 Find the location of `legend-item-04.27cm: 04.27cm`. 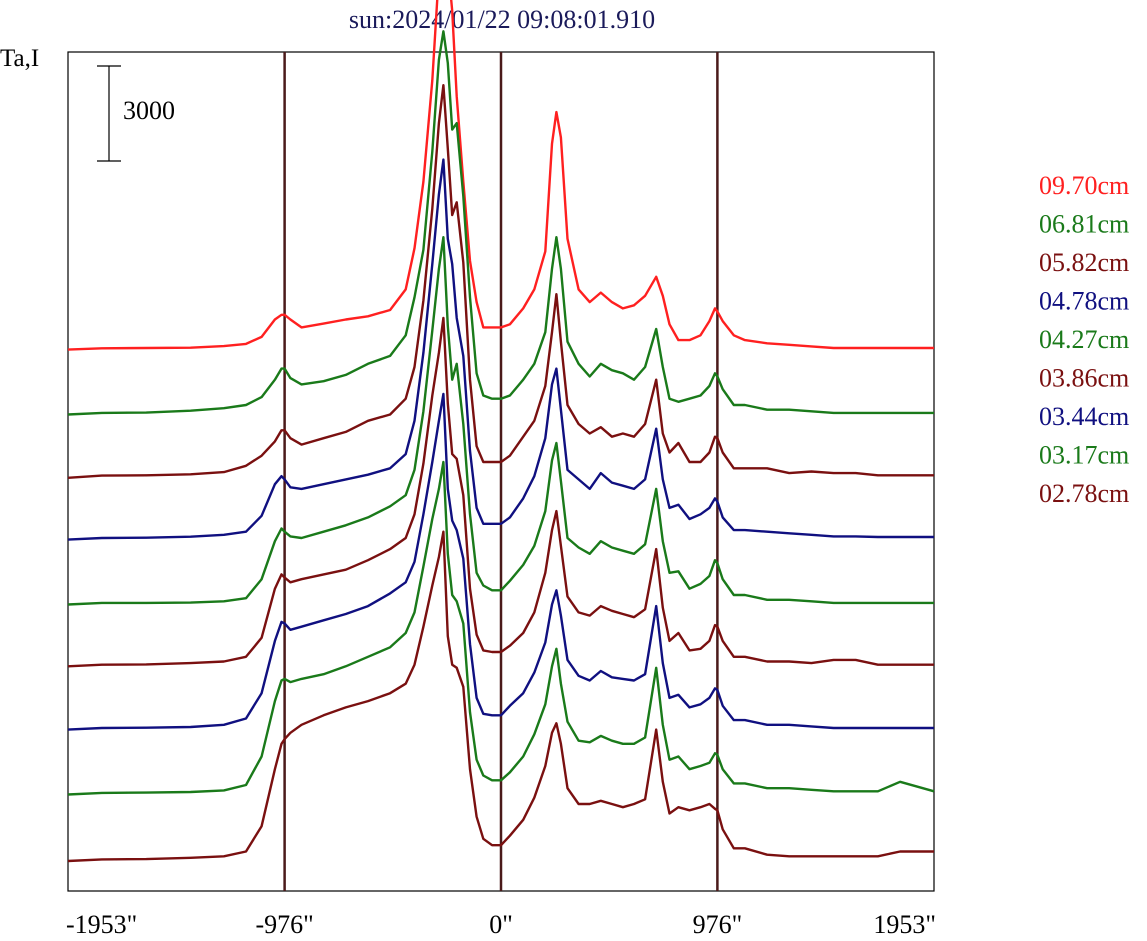

legend-item-04.27cm: 04.27cm is located at coordinates (1084, 339).